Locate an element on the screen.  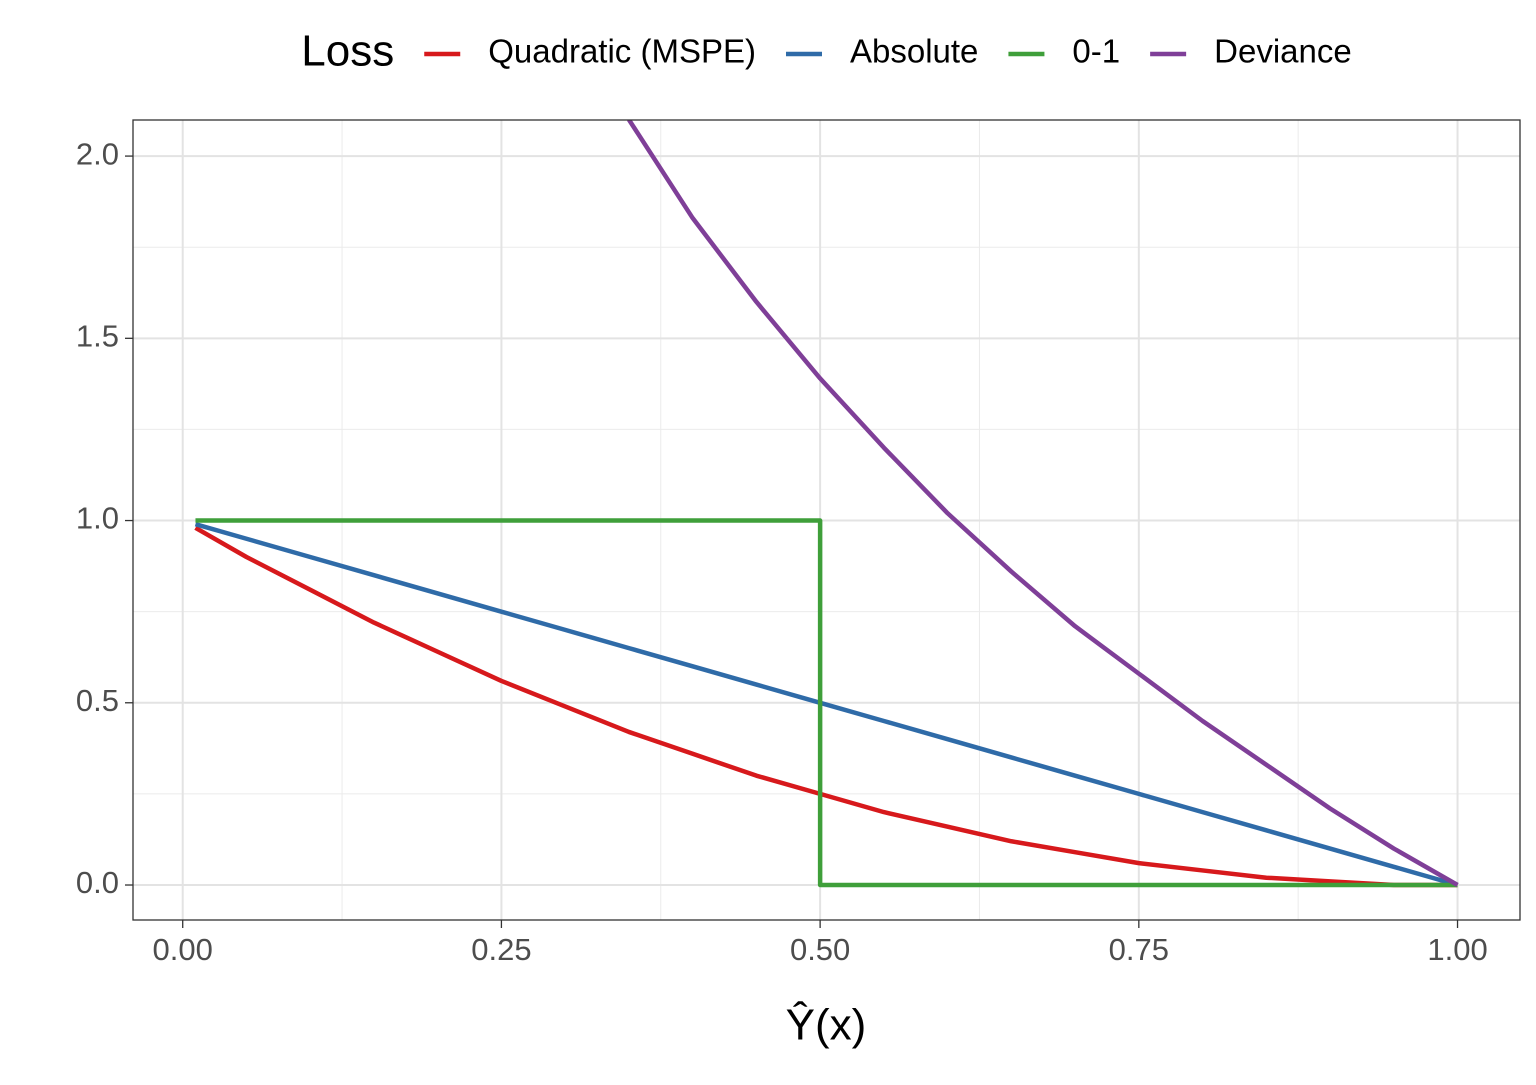
x-axis-title: Ŷ(x) is located at coordinates (826, 1025).